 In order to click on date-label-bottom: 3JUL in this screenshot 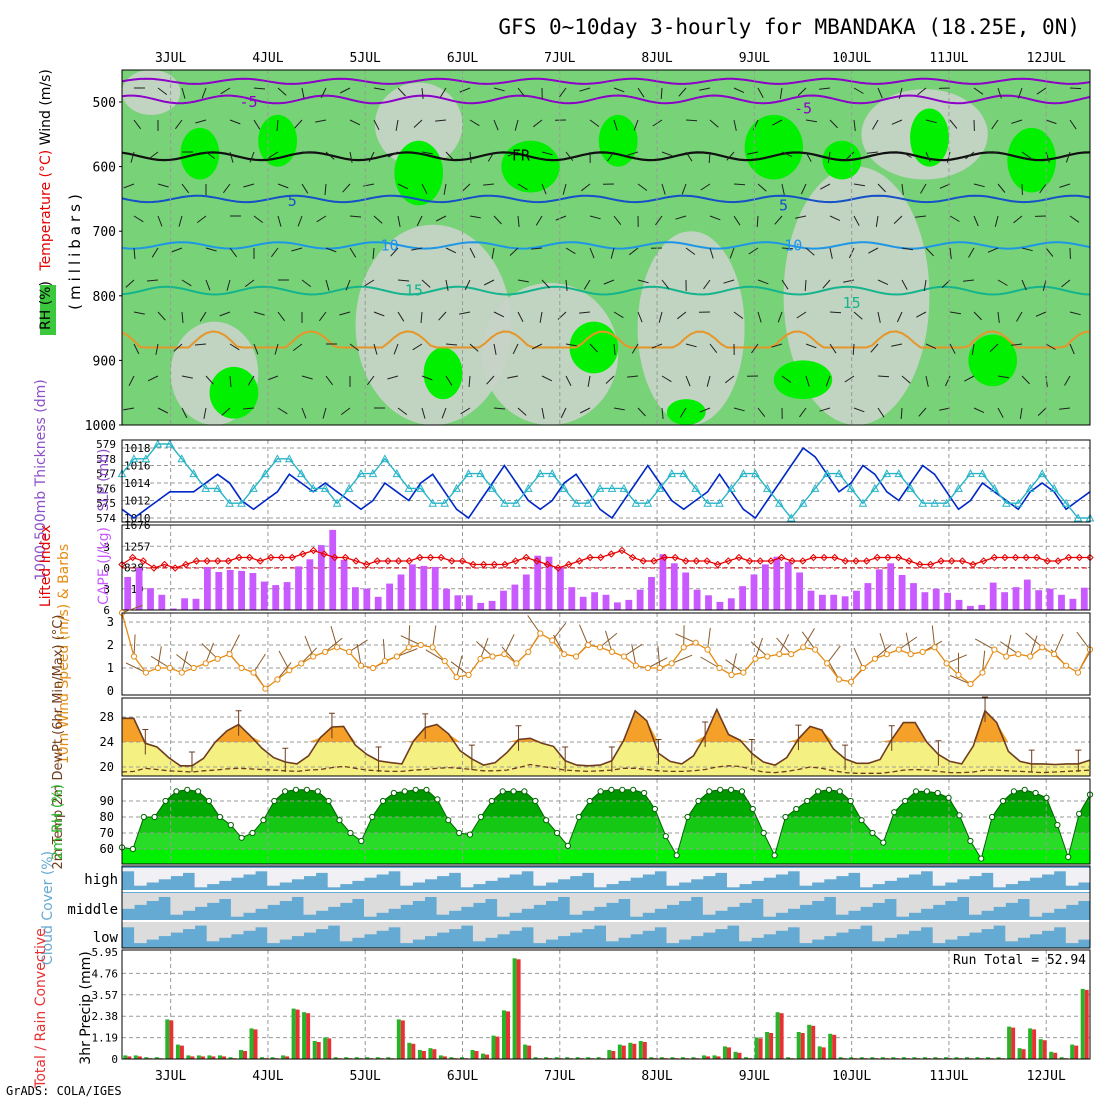, I will do `click(170, 1076)`.